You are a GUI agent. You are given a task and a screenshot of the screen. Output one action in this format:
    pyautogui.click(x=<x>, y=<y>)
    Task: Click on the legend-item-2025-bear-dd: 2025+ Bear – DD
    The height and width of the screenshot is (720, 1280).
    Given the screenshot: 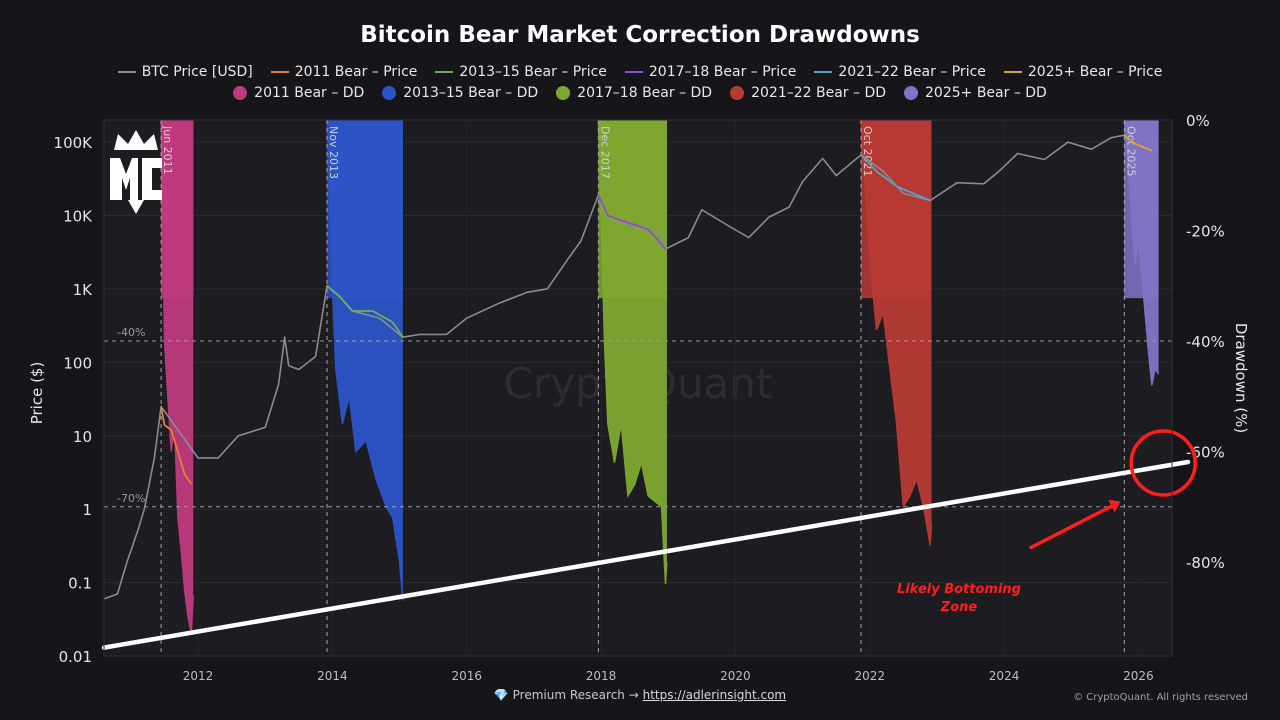 What is the action you would take?
    pyautogui.click(x=975, y=93)
    